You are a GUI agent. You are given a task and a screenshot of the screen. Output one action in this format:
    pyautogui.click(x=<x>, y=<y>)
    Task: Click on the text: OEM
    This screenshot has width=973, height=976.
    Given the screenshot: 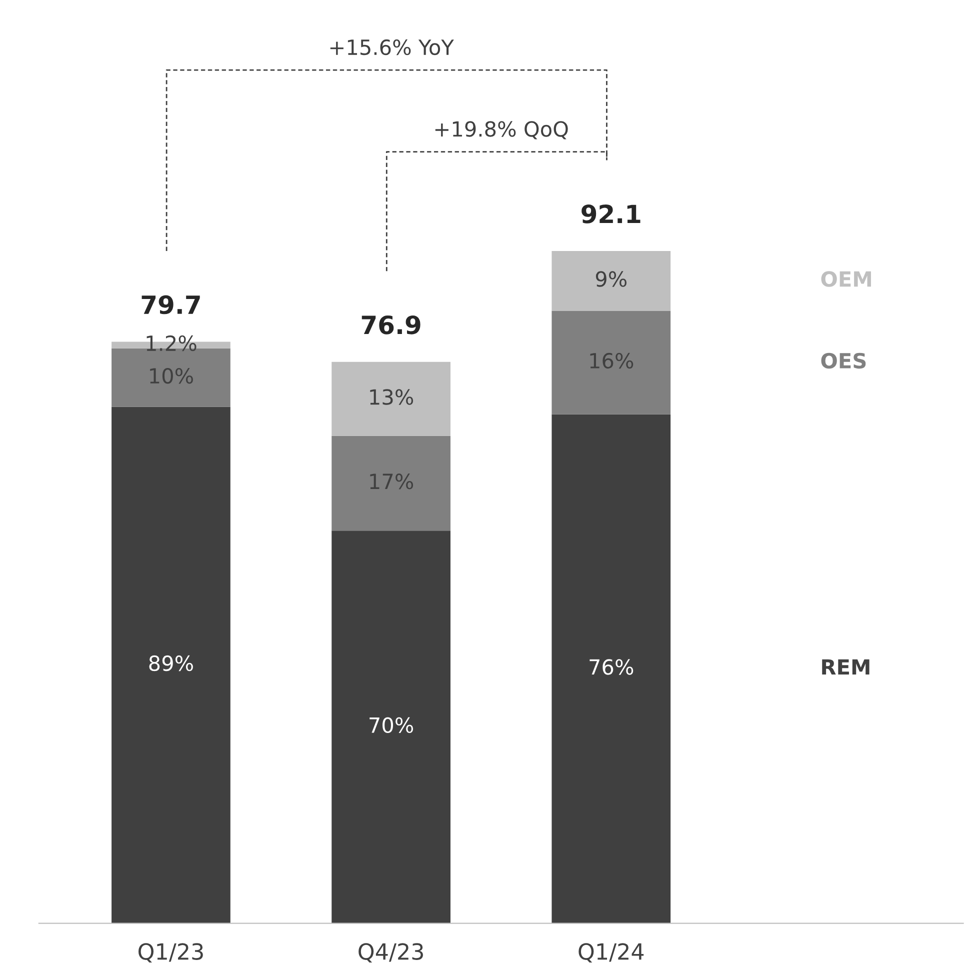 What is the action you would take?
    pyautogui.click(x=846, y=279)
    